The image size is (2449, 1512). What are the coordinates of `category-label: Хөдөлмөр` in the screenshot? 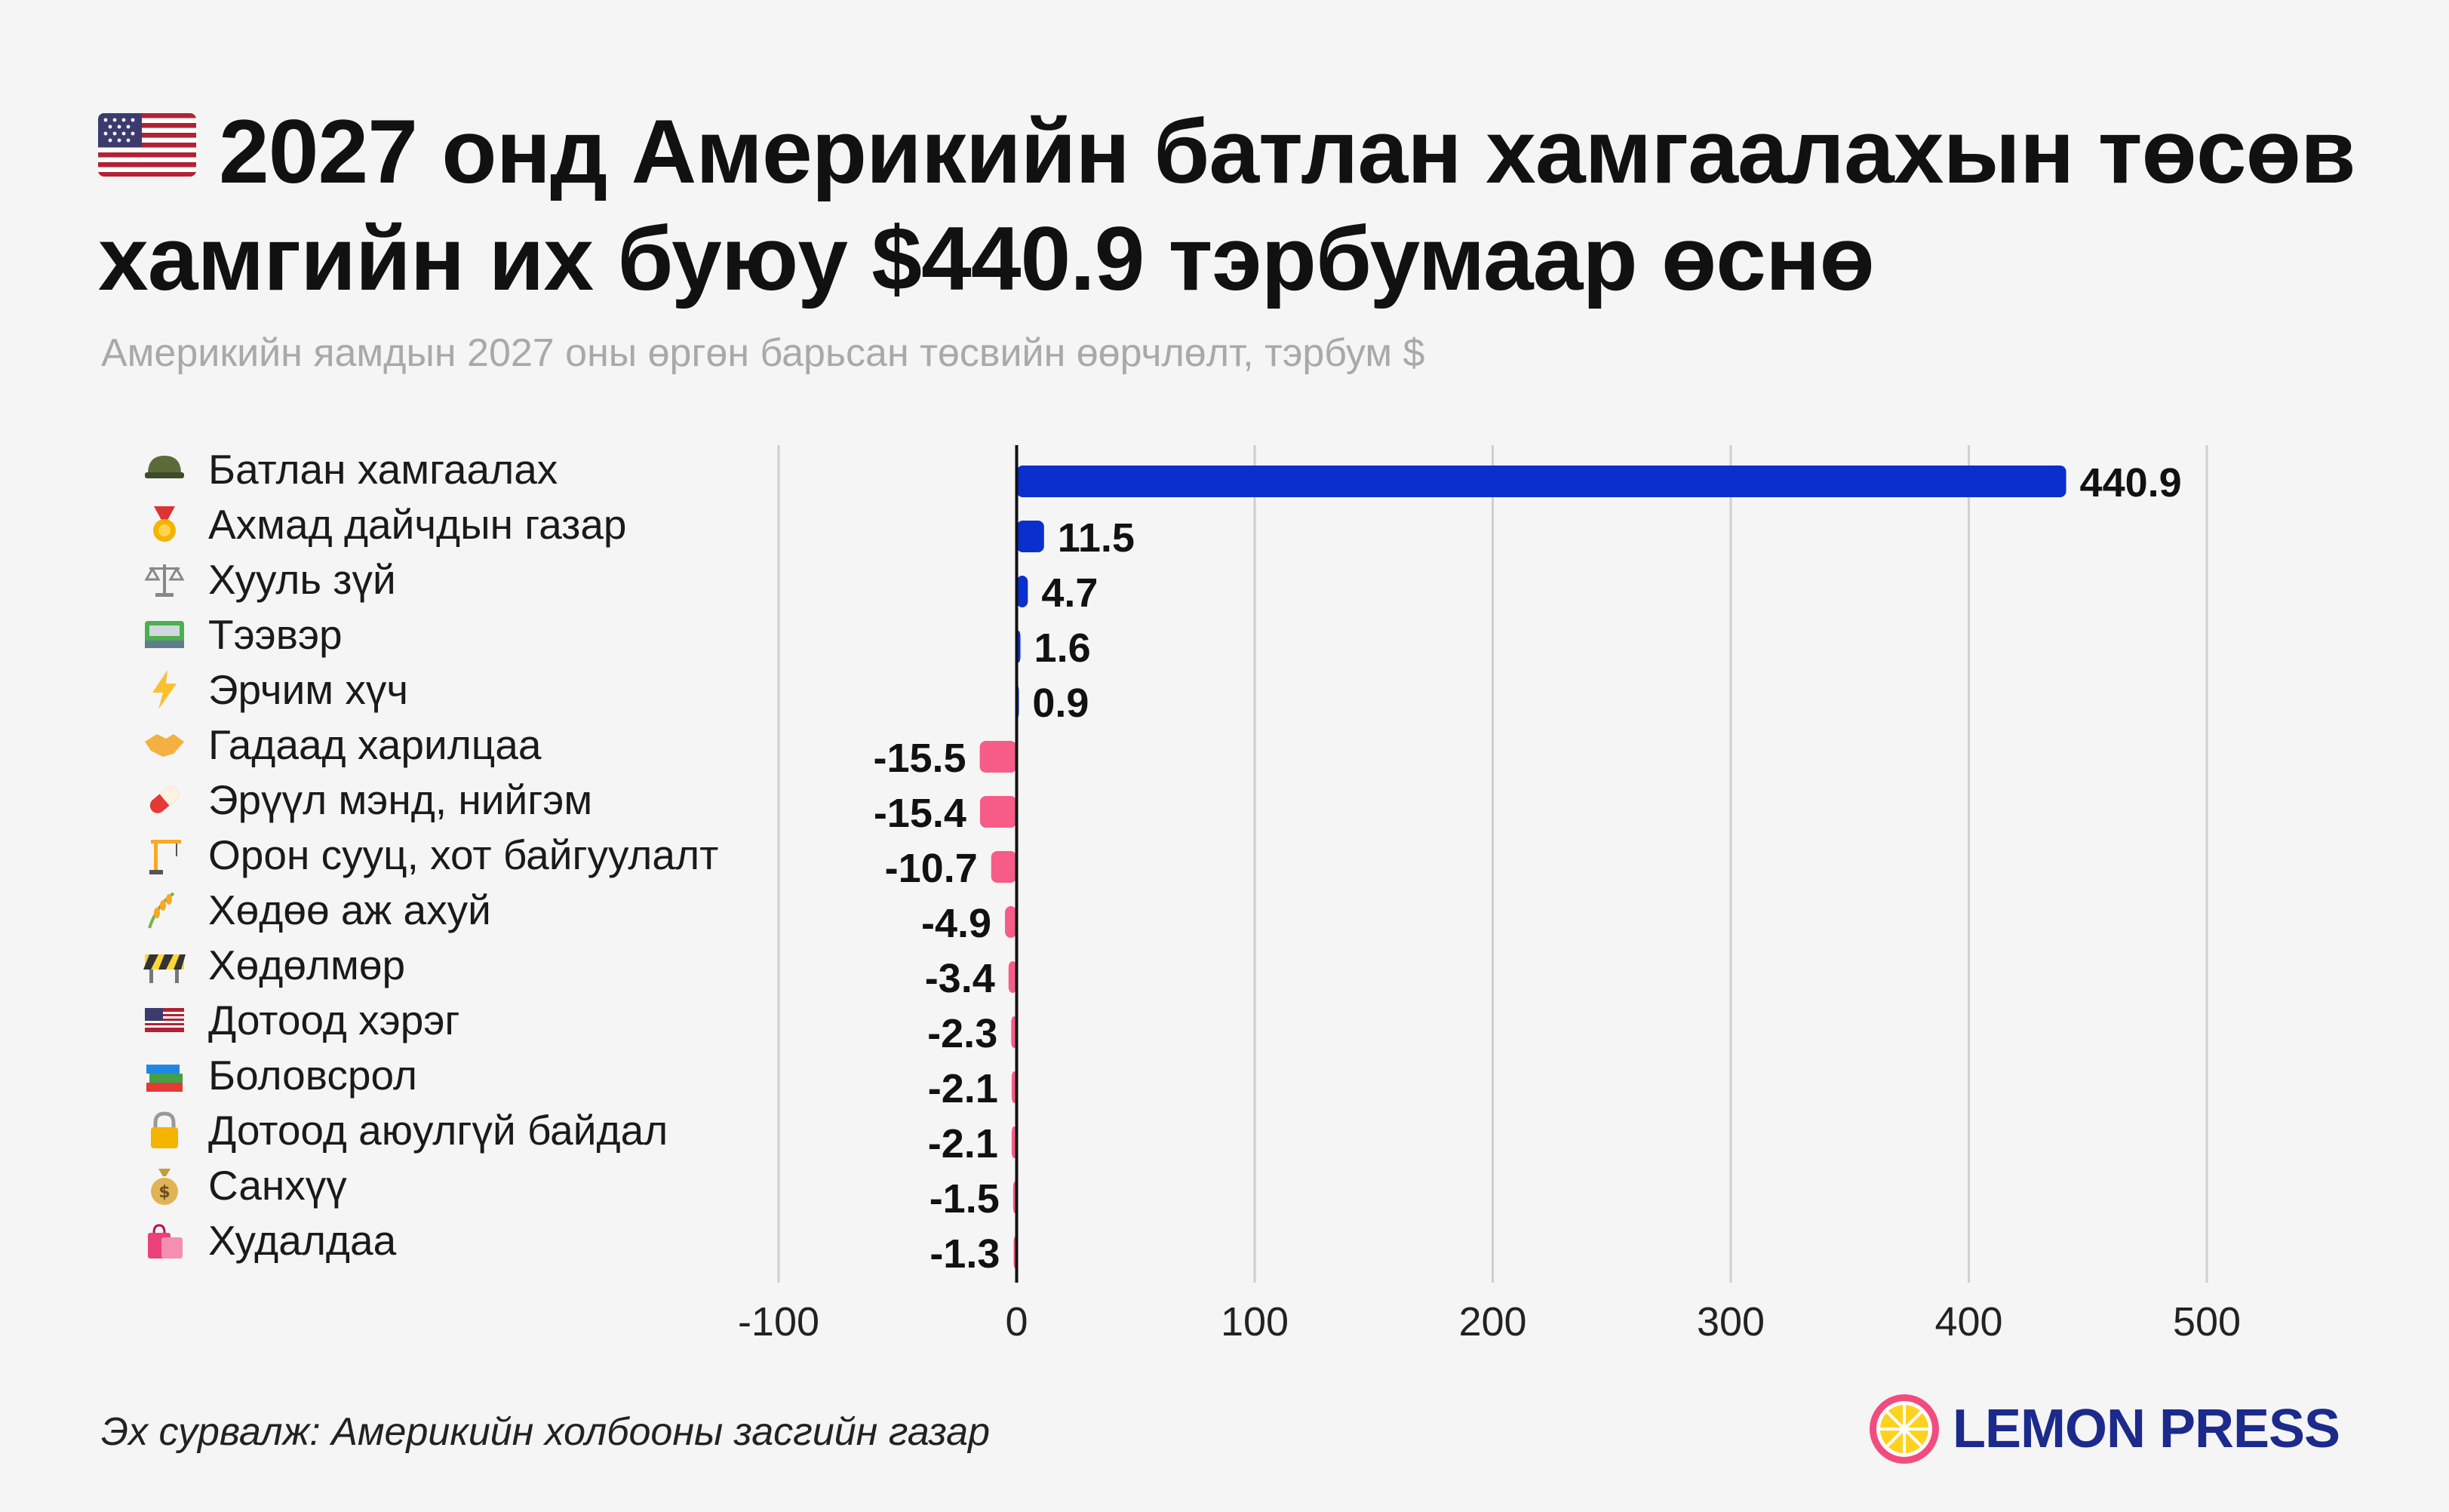 It's located at (274, 965).